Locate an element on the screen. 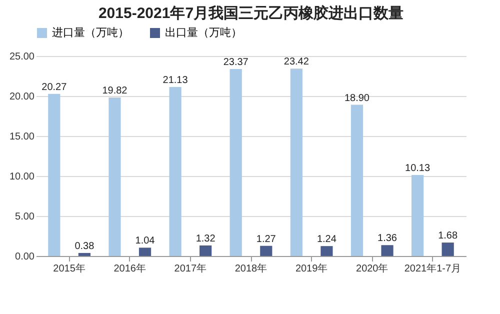  chart-title: 2015-2021年7月我国三元乙丙橡胶进出口数量 is located at coordinates (251, 13).